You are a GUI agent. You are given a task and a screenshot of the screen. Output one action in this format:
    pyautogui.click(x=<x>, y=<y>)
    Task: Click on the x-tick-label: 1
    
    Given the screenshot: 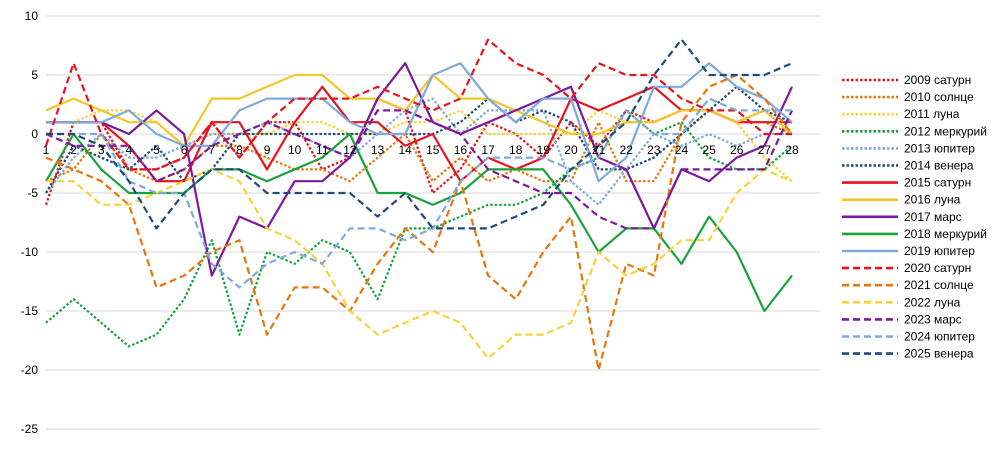 What is the action you would take?
    pyautogui.click(x=46, y=150)
    